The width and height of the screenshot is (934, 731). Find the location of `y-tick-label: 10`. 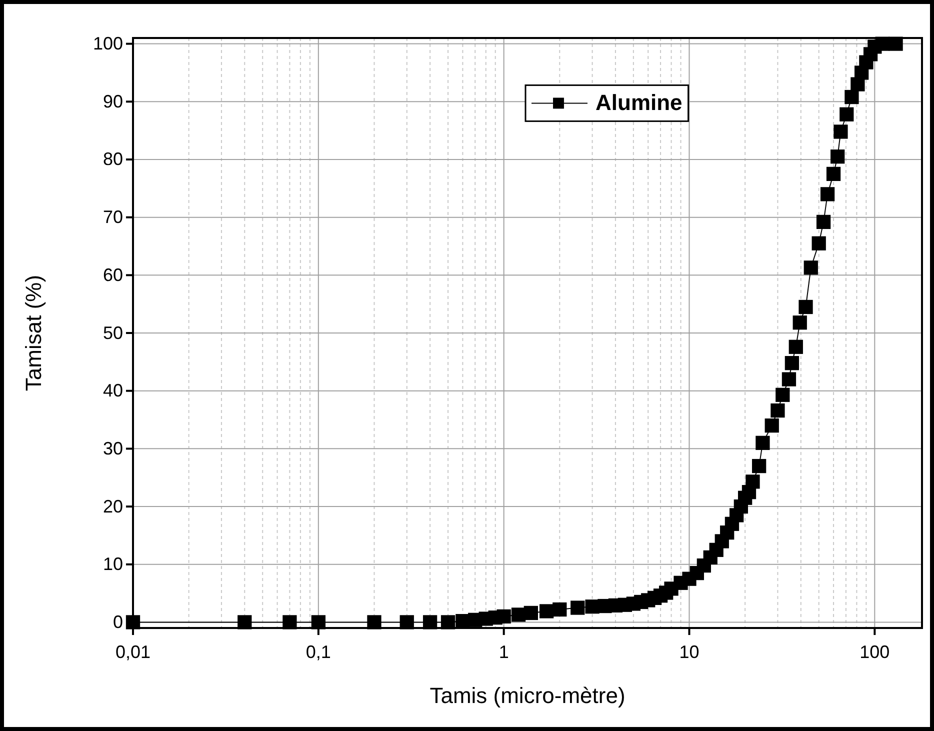

y-tick-label: 10 is located at coordinates (112, 564).